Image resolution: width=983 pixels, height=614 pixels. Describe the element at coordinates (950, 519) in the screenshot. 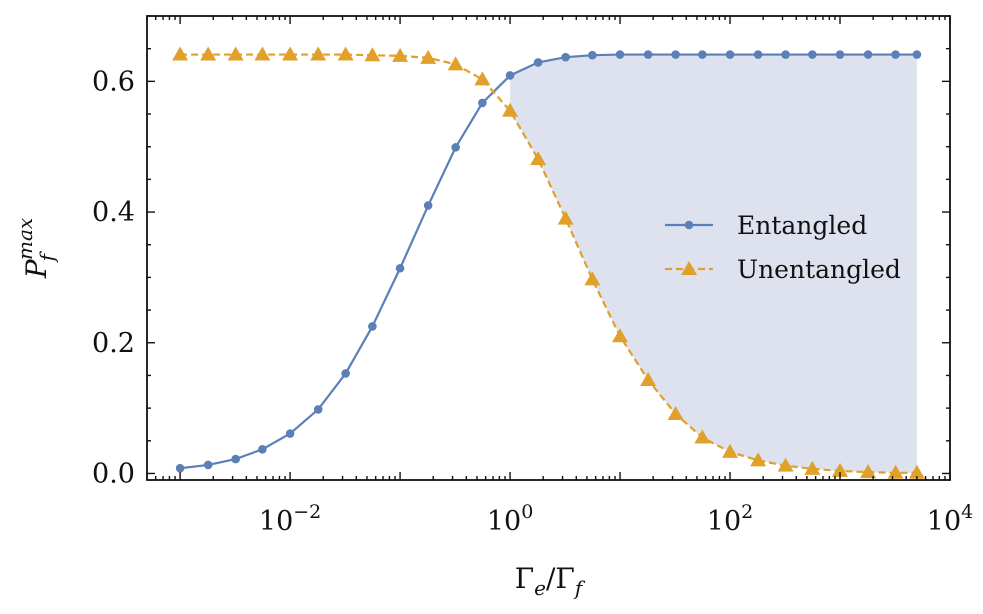

I see `x-tick-label: 10⁴` at that location.